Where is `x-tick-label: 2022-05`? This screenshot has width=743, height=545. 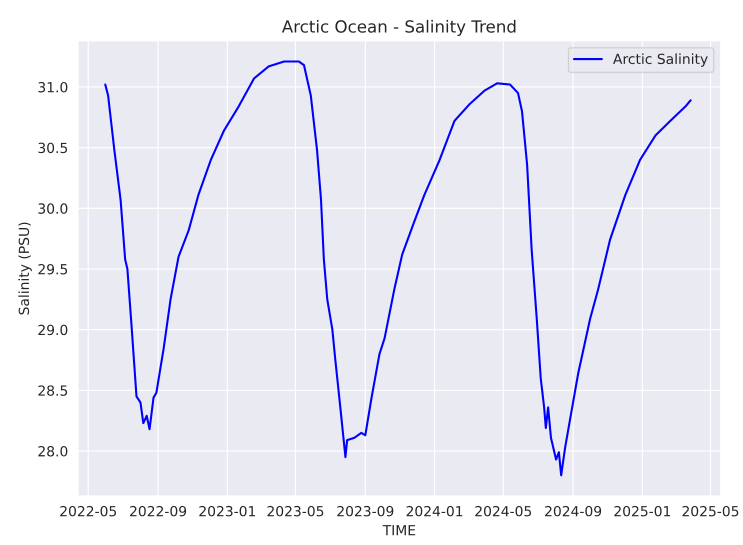
x-tick-label: 2022-05 is located at coordinates (88, 511).